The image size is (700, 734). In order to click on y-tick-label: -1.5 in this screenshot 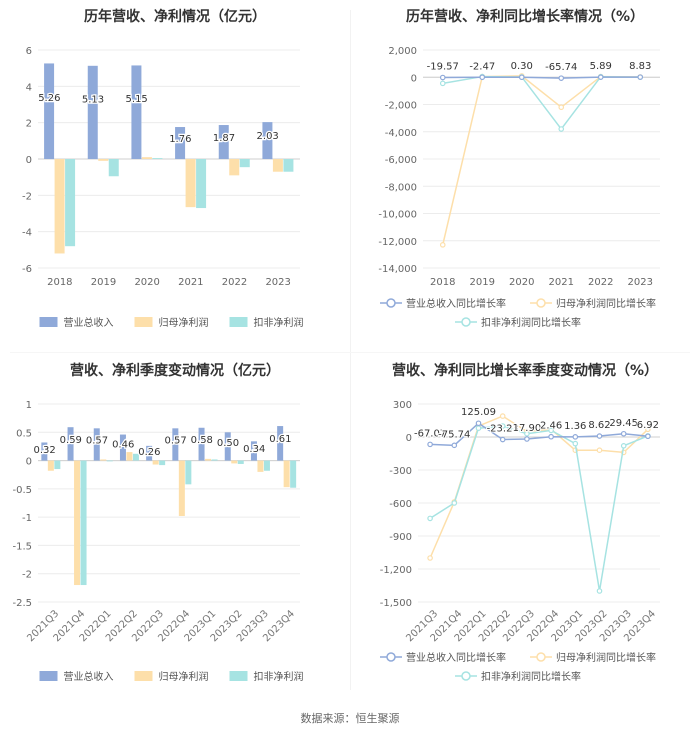, I will do `click(22, 546)`.